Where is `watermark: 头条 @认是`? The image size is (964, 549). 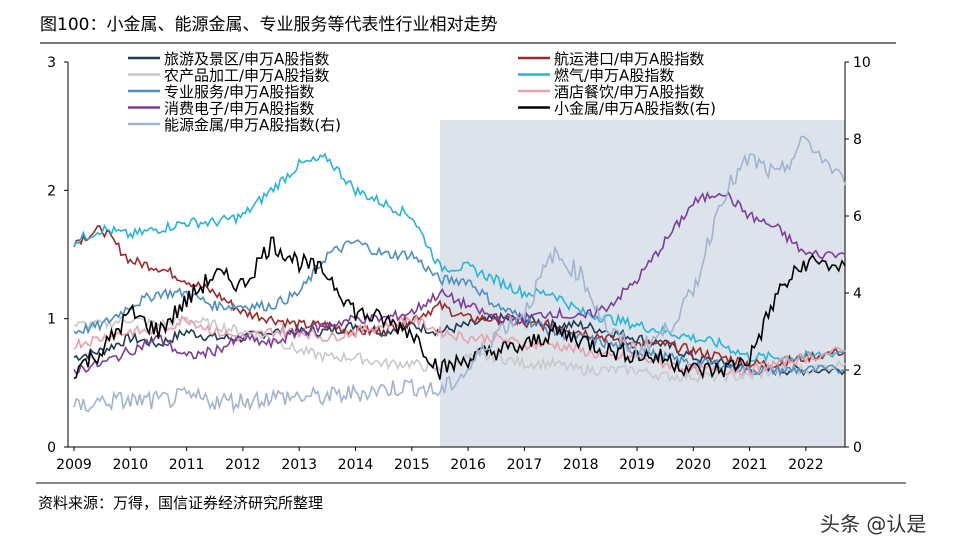 watermark: 头条 @认是 is located at coordinates (873, 524).